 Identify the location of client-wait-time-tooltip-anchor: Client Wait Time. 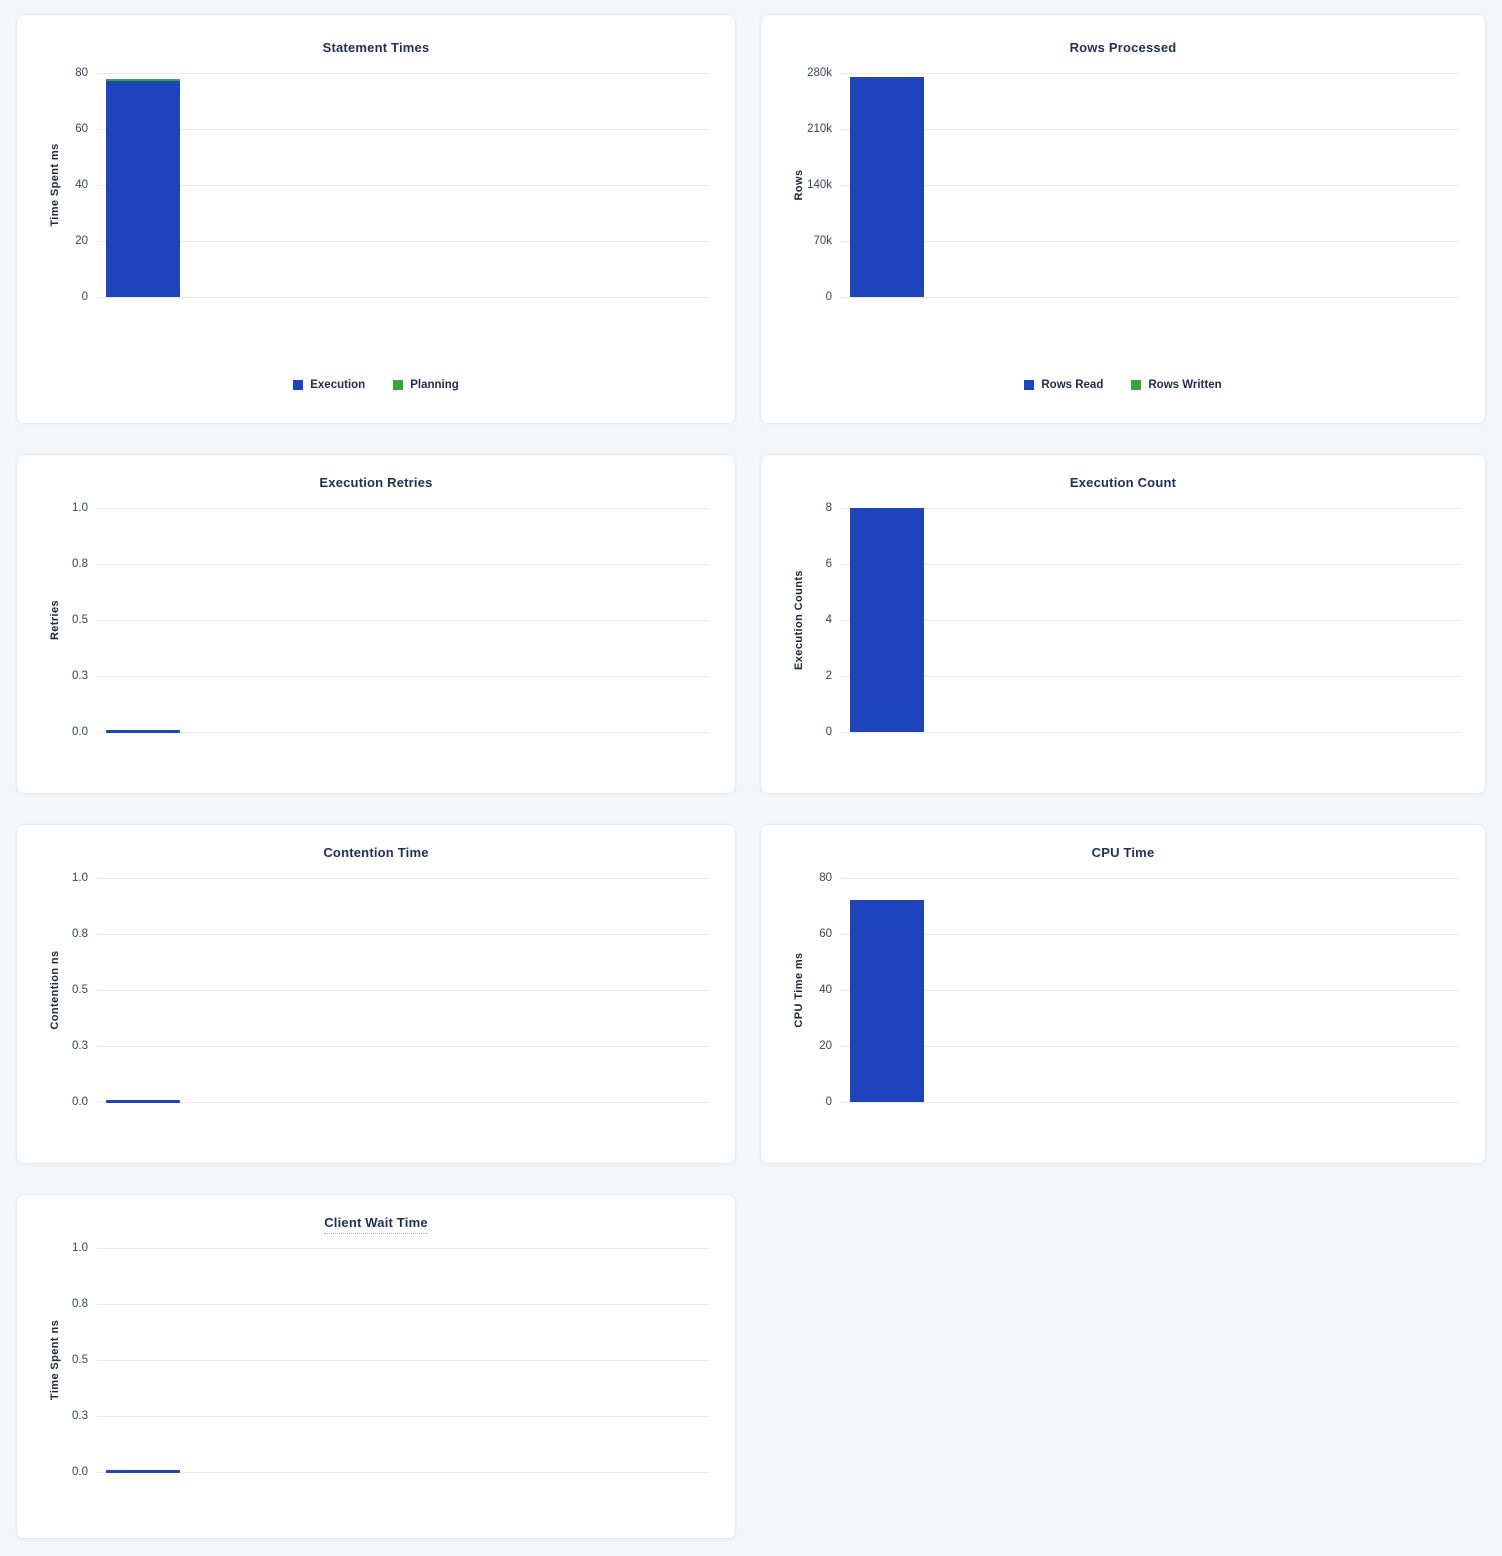
(376, 1224).